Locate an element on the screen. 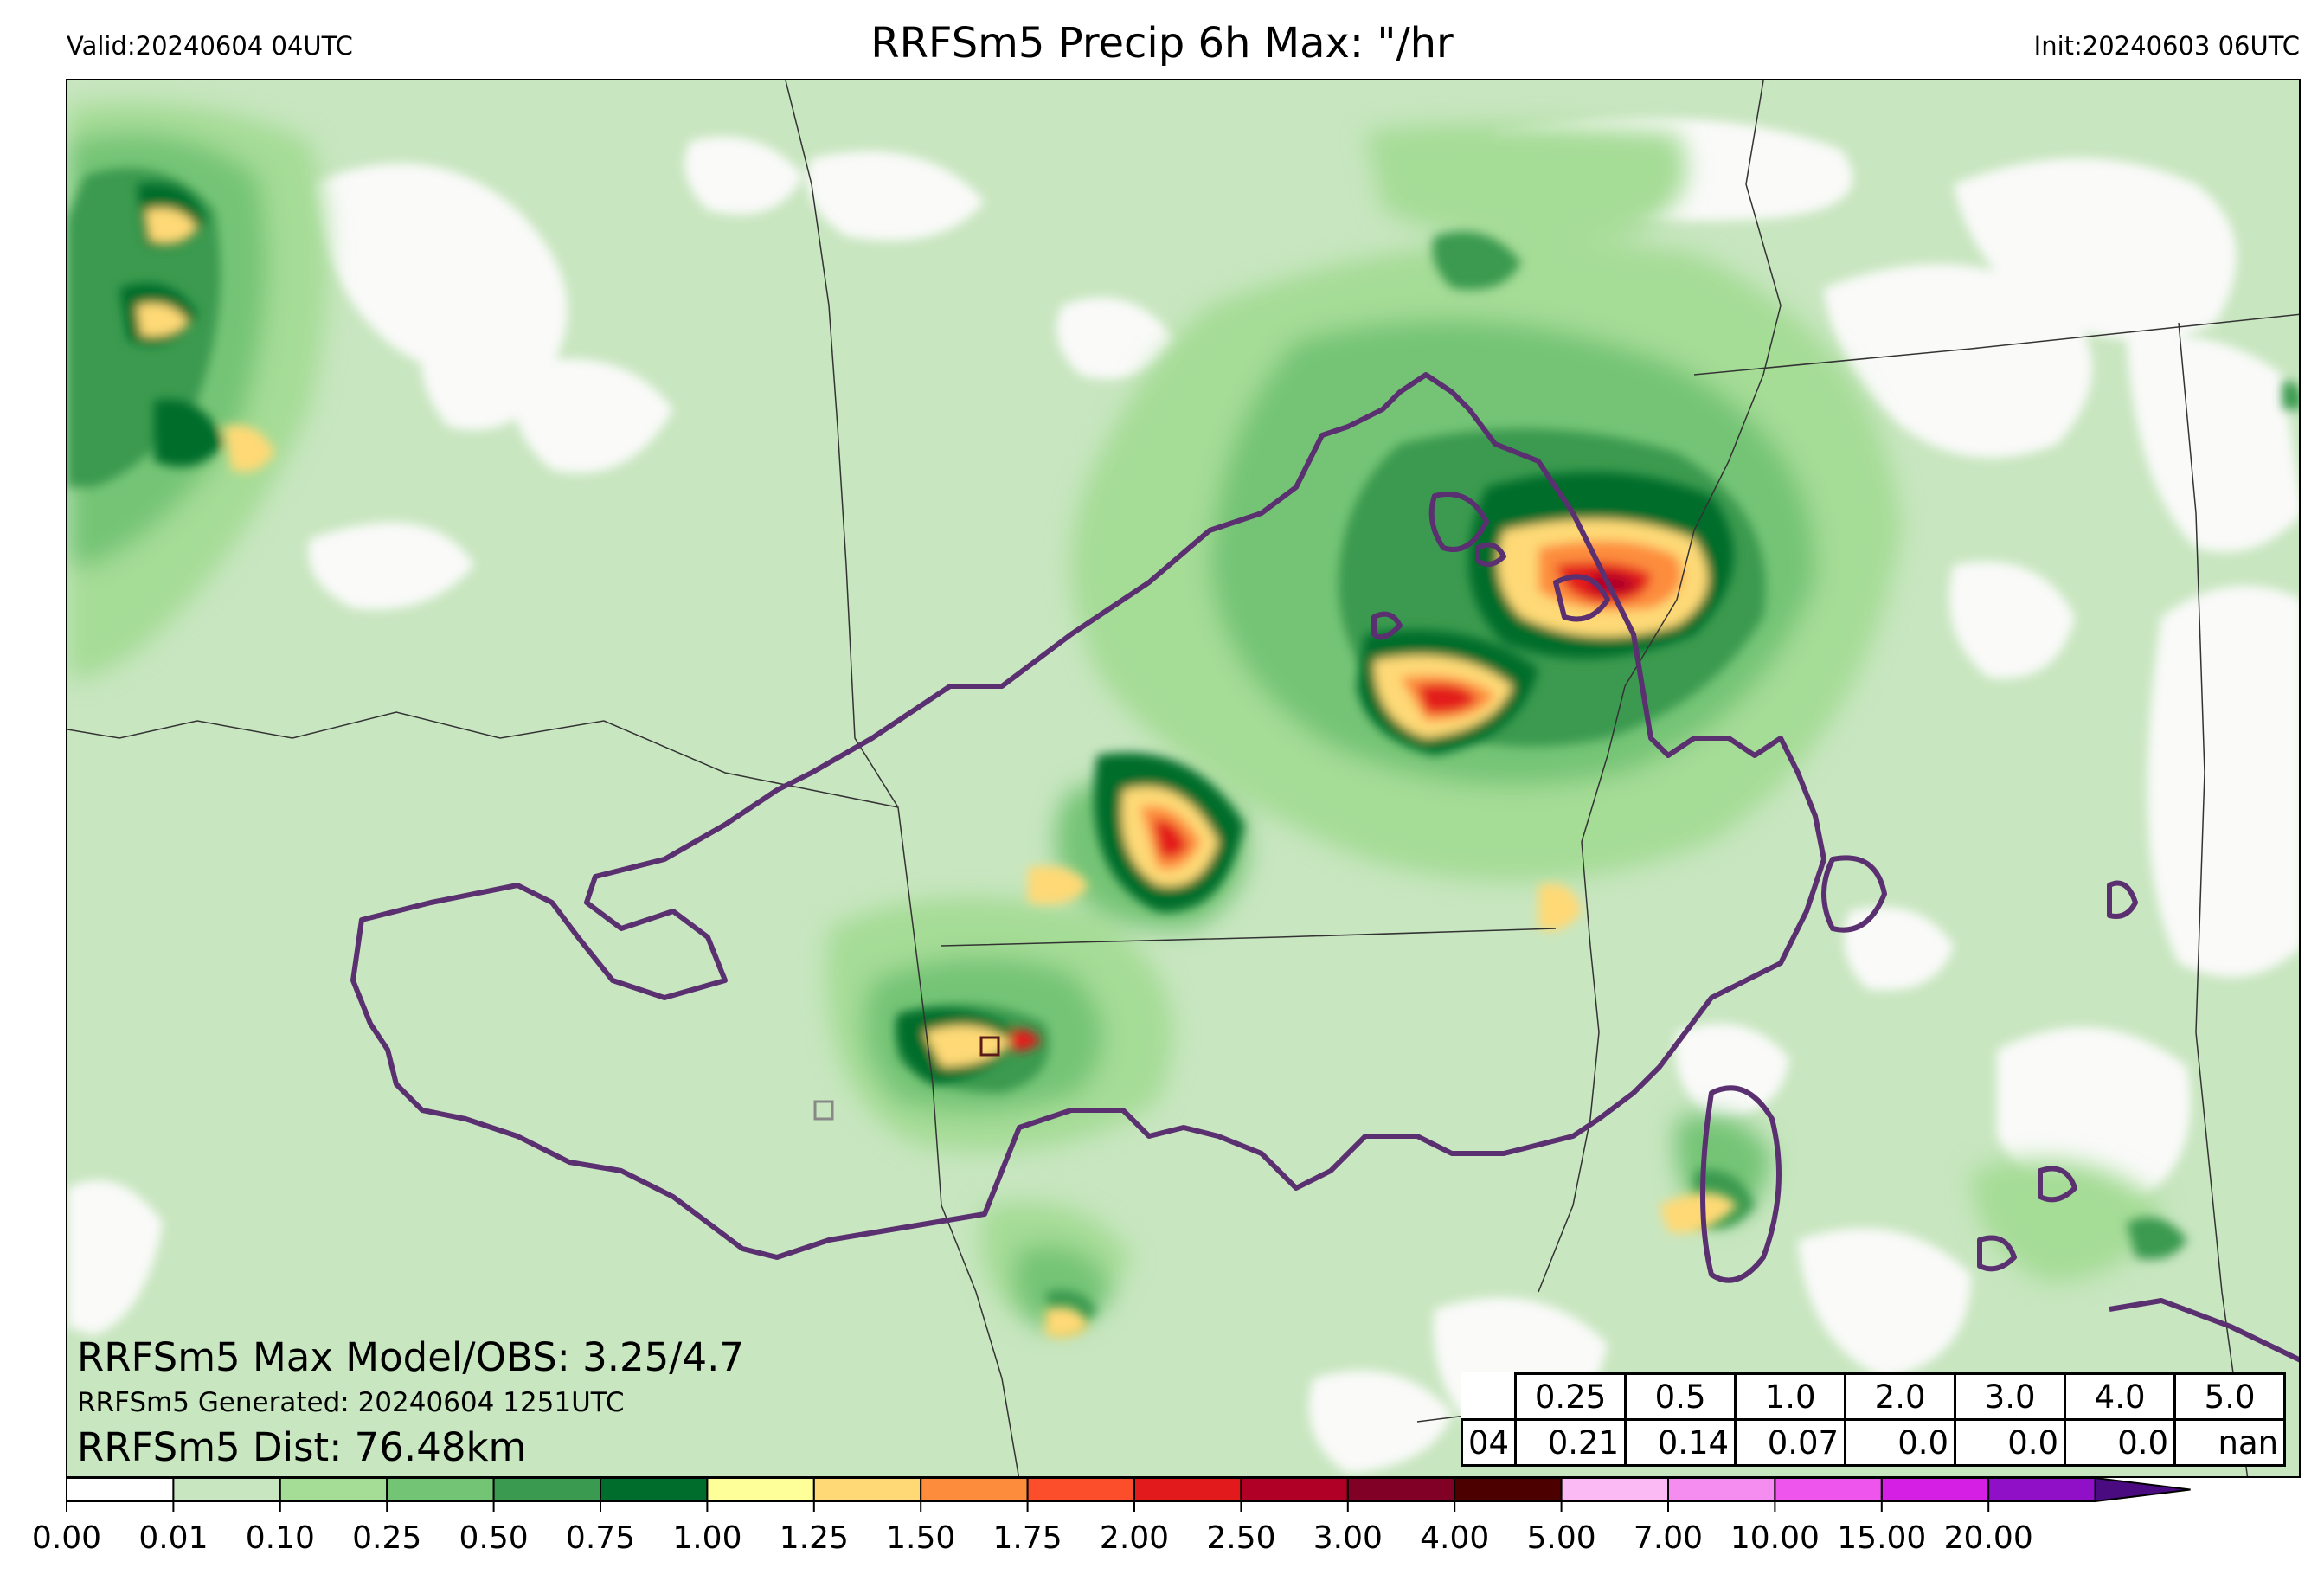  colorbar-tick-label: 0.01 is located at coordinates (173, 1538).